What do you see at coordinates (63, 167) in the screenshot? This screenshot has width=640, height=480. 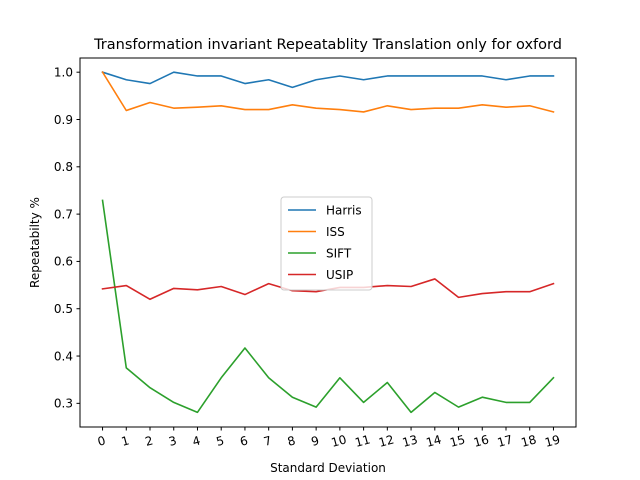 I see `y-tick-label: 0.8` at bounding box center [63, 167].